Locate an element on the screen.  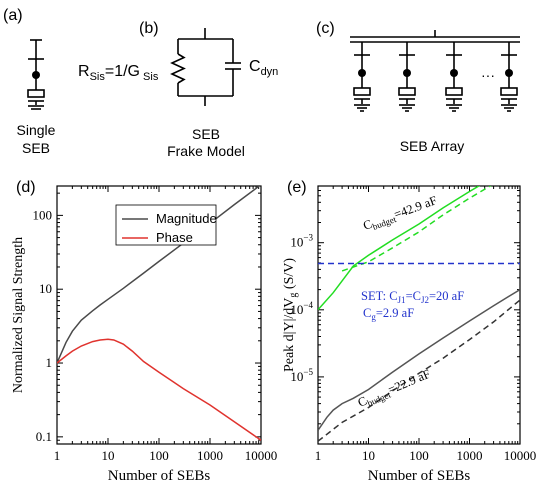
upper-budget-annotation: Cbudget=42.9 aF is located at coordinates (400, 214).